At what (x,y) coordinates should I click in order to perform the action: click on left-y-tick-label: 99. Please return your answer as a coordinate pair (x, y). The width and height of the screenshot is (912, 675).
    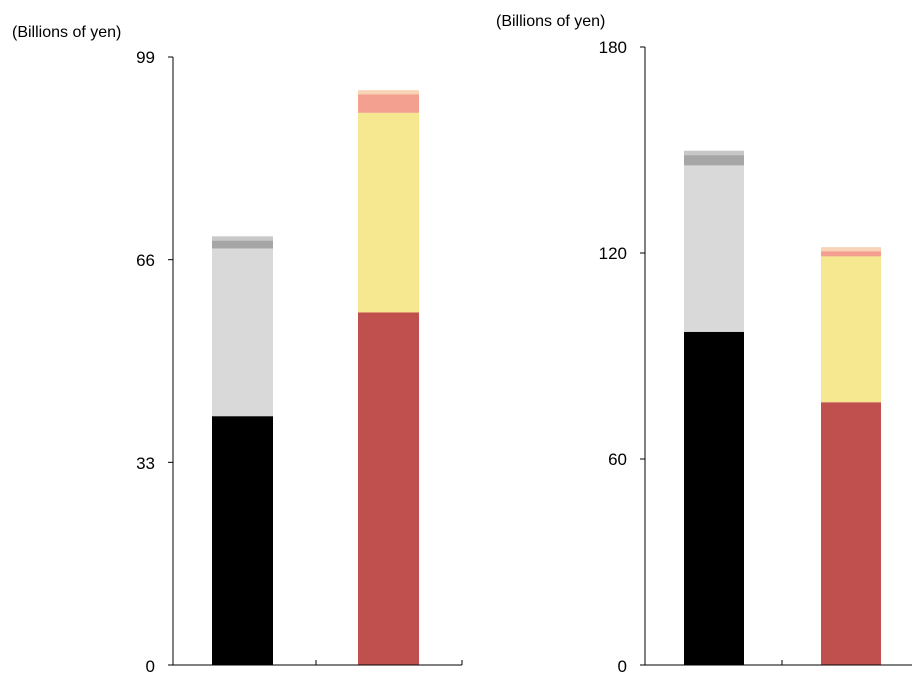
    Looking at the image, I should click on (145, 57).